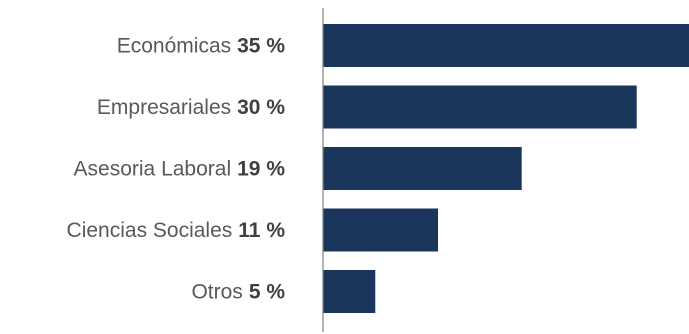  Describe the element at coordinates (261, 230) in the screenshot. I see `value-label-3: 11 %` at that location.